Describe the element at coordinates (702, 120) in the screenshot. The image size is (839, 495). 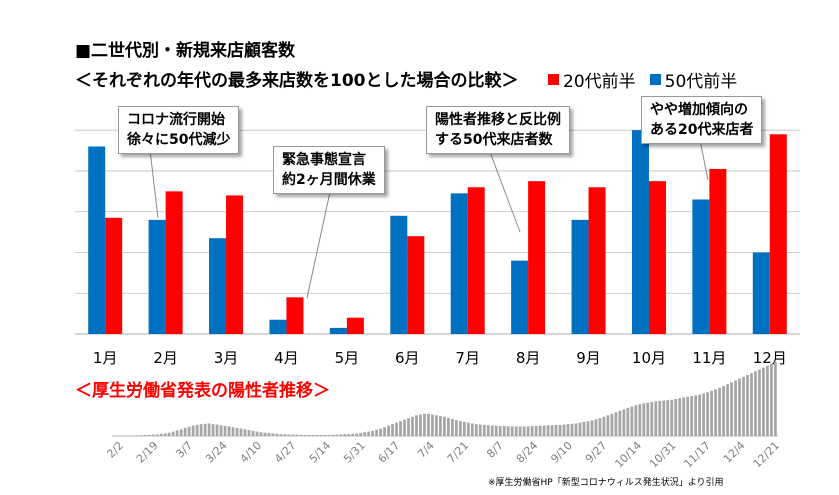
I see `callout-20s-increase: やや増加傾向の ある20代来店者` at that location.